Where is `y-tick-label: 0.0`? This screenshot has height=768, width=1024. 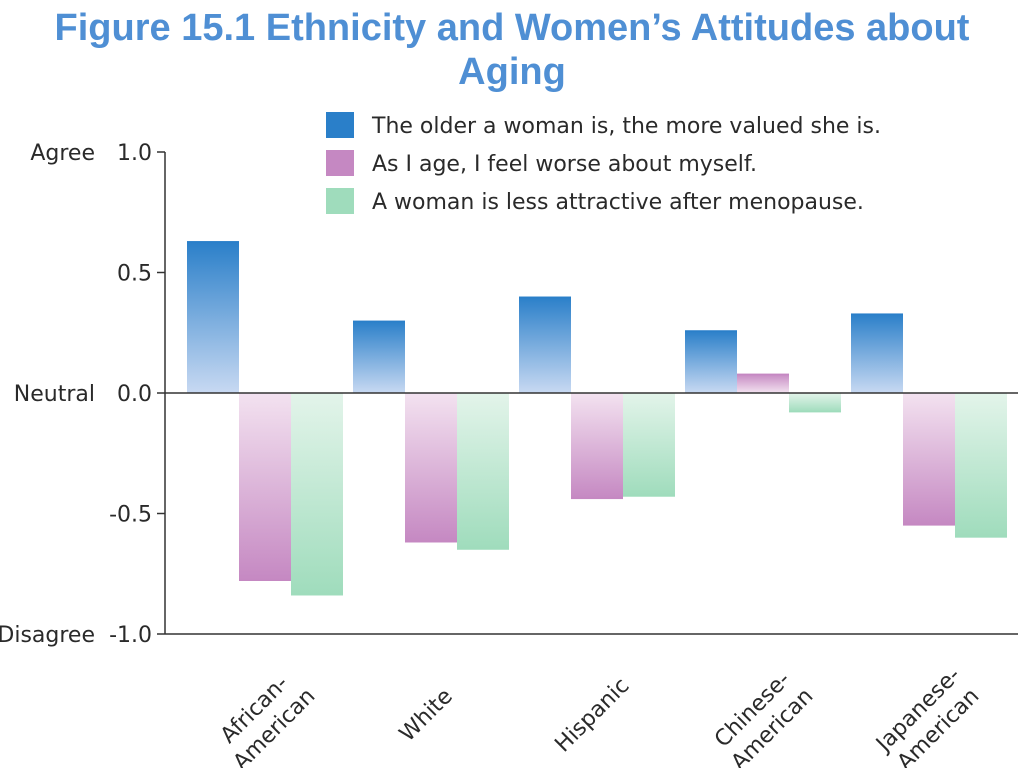 y-tick-label: 0.0 is located at coordinates (134, 394).